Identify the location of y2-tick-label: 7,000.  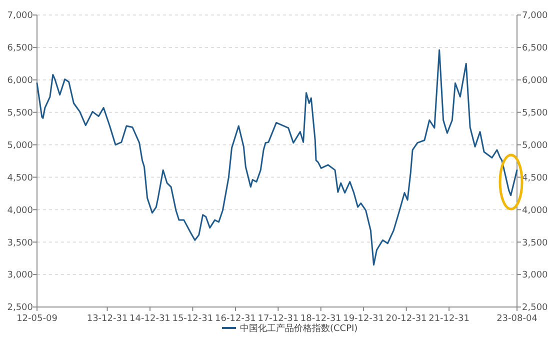
(535, 16).